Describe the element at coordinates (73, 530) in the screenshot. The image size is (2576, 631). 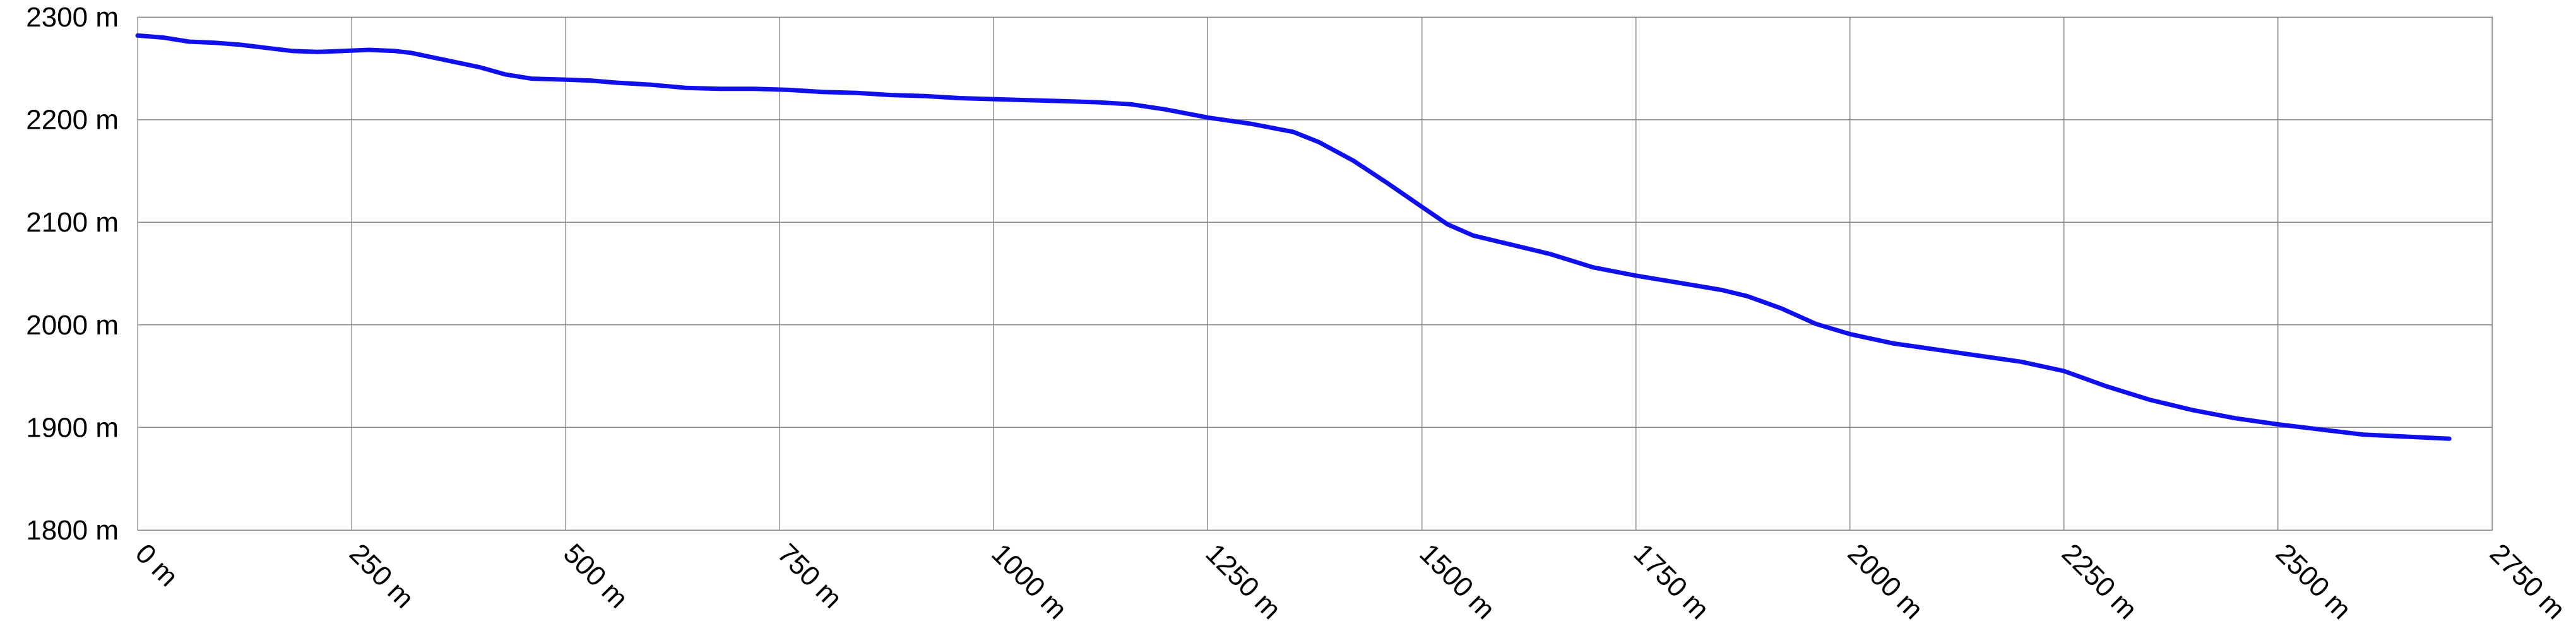
I see `y-tick-label: 1800 m` at that location.